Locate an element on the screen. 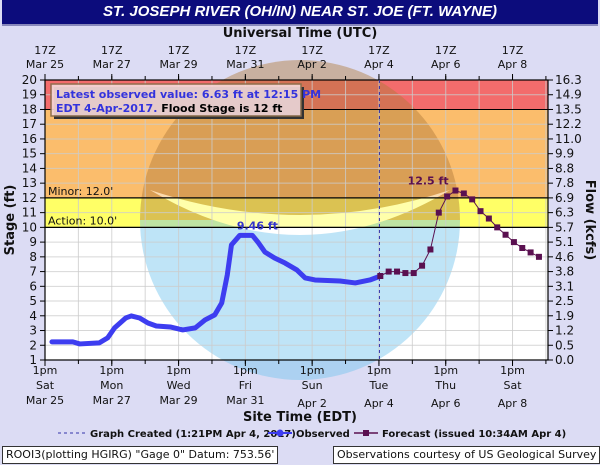 This screenshot has height=465, width=600. utc-tick-date: Apr 8 is located at coordinates (513, 64).